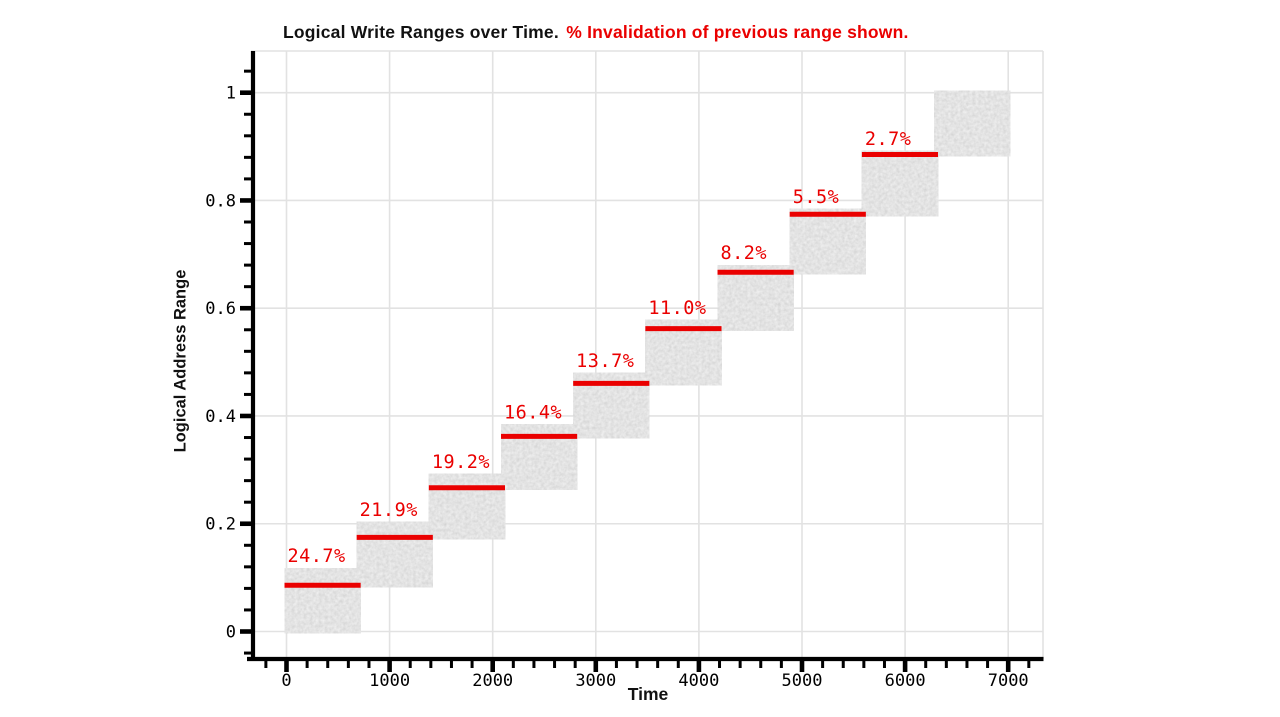 This screenshot has width=1280, height=717. I want to click on x-tick-label: 0, so click(286, 681).